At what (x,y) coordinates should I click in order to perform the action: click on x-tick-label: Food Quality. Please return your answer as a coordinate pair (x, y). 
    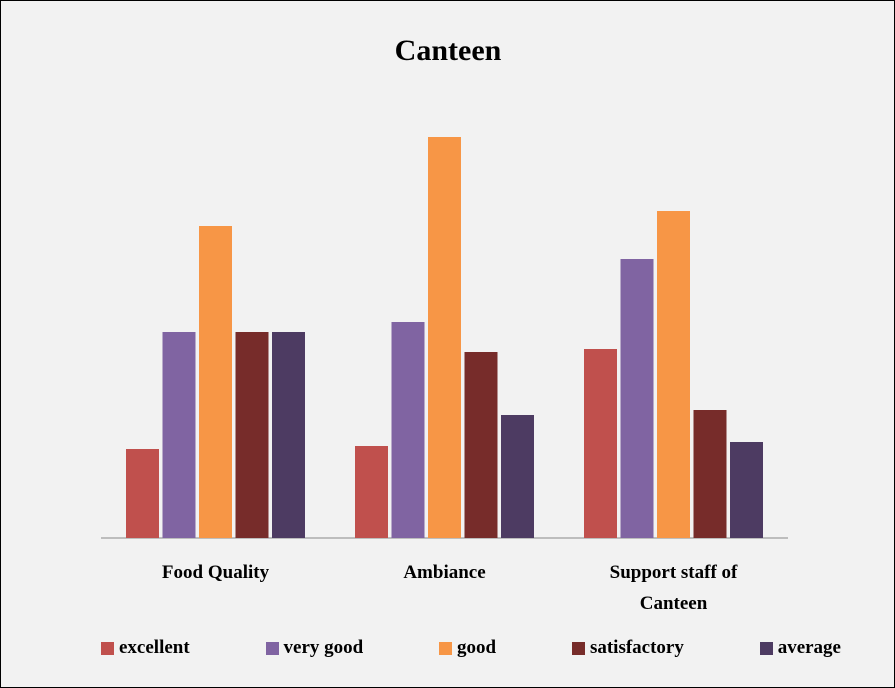
    Looking at the image, I should click on (215, 572).